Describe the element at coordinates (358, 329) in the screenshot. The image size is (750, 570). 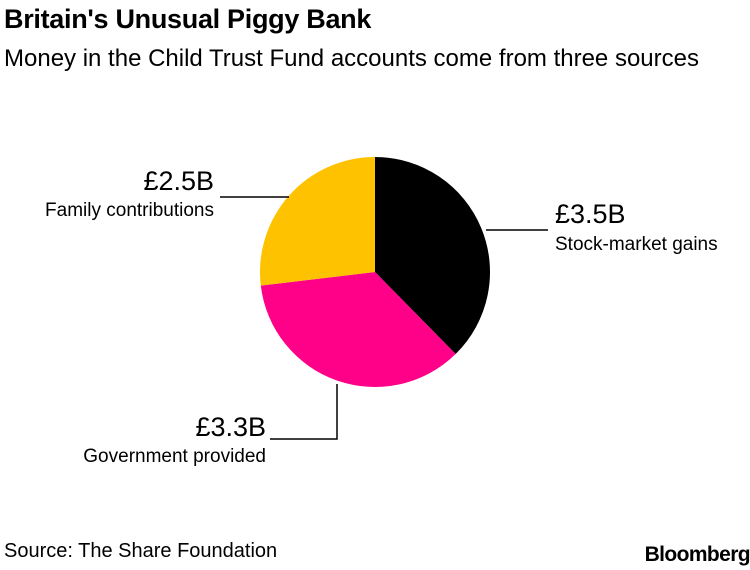
I see `pie-slice-government-provided` at that location.